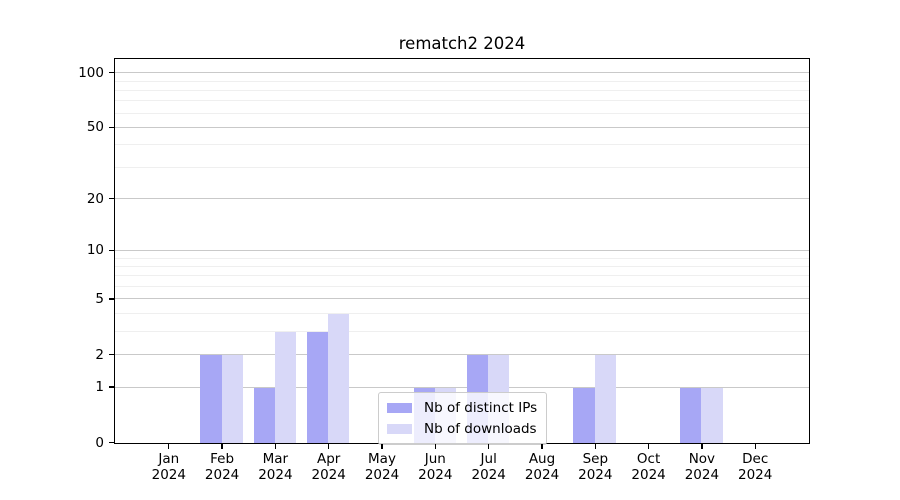 The image size is (900, 500). I want to click on bar-distinct-ips-apr, so click(317, 387).